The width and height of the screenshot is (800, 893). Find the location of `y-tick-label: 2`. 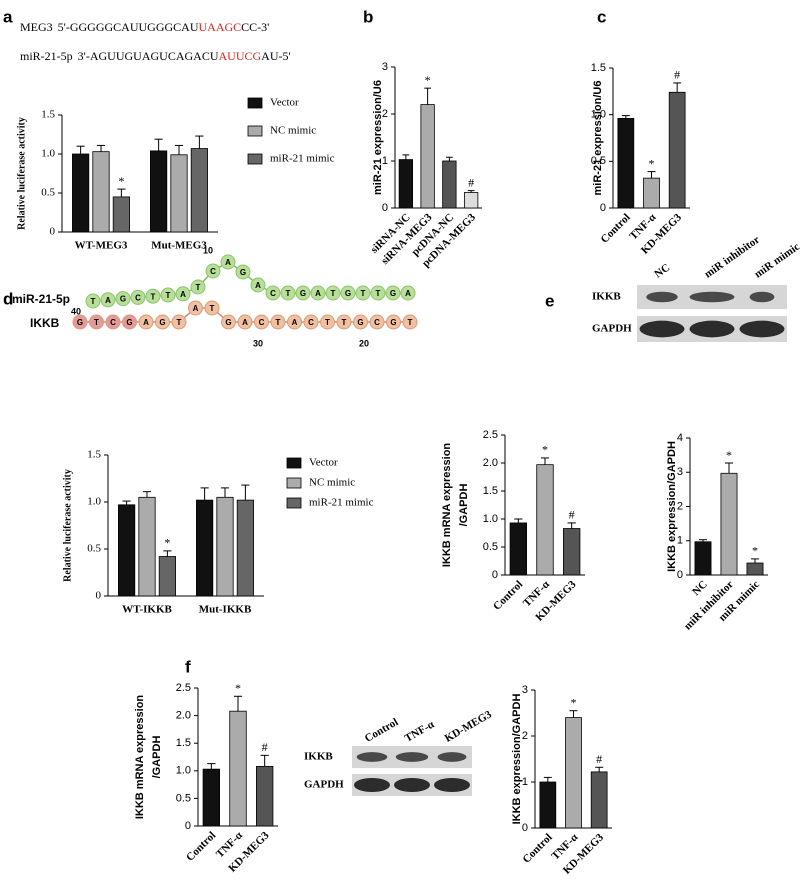

y-tick-label: 2 is located at coordinates (525, 736).